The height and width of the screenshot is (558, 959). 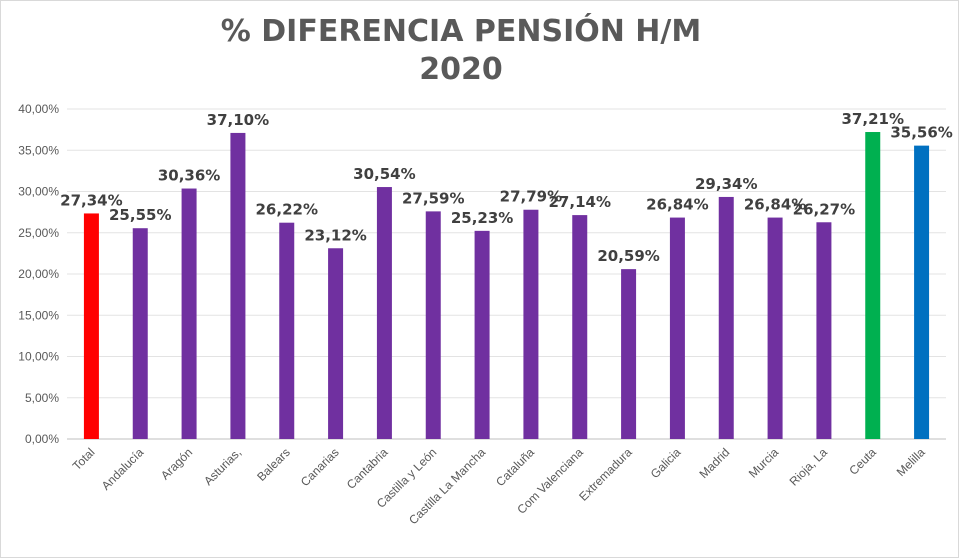 I want to click on data-label-10: 27,14%, so click(x=580, y=202).